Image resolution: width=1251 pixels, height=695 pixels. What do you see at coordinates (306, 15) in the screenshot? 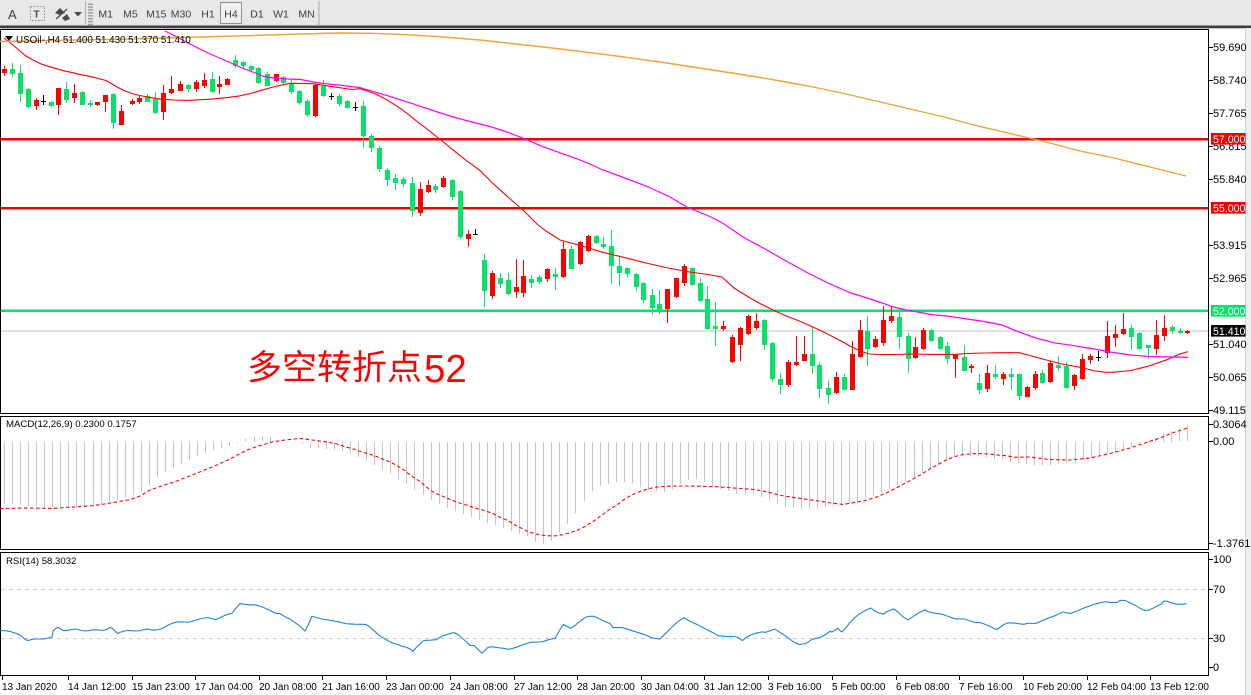
I see `svg-text: MN` at bounding box center [306, 15].